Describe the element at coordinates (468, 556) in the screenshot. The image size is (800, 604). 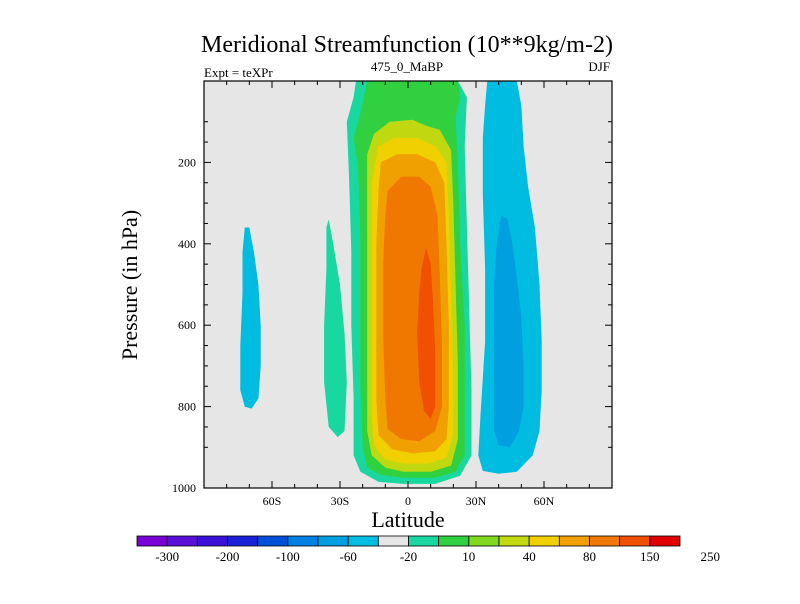
I see `colorbar-label: 10` at that location.